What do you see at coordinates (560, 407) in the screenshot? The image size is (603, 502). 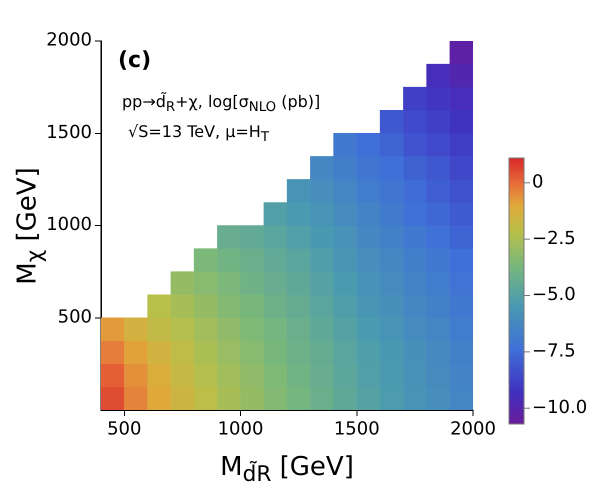 I see `color-bar-label: −10.0` at bounding box center [560, 407].